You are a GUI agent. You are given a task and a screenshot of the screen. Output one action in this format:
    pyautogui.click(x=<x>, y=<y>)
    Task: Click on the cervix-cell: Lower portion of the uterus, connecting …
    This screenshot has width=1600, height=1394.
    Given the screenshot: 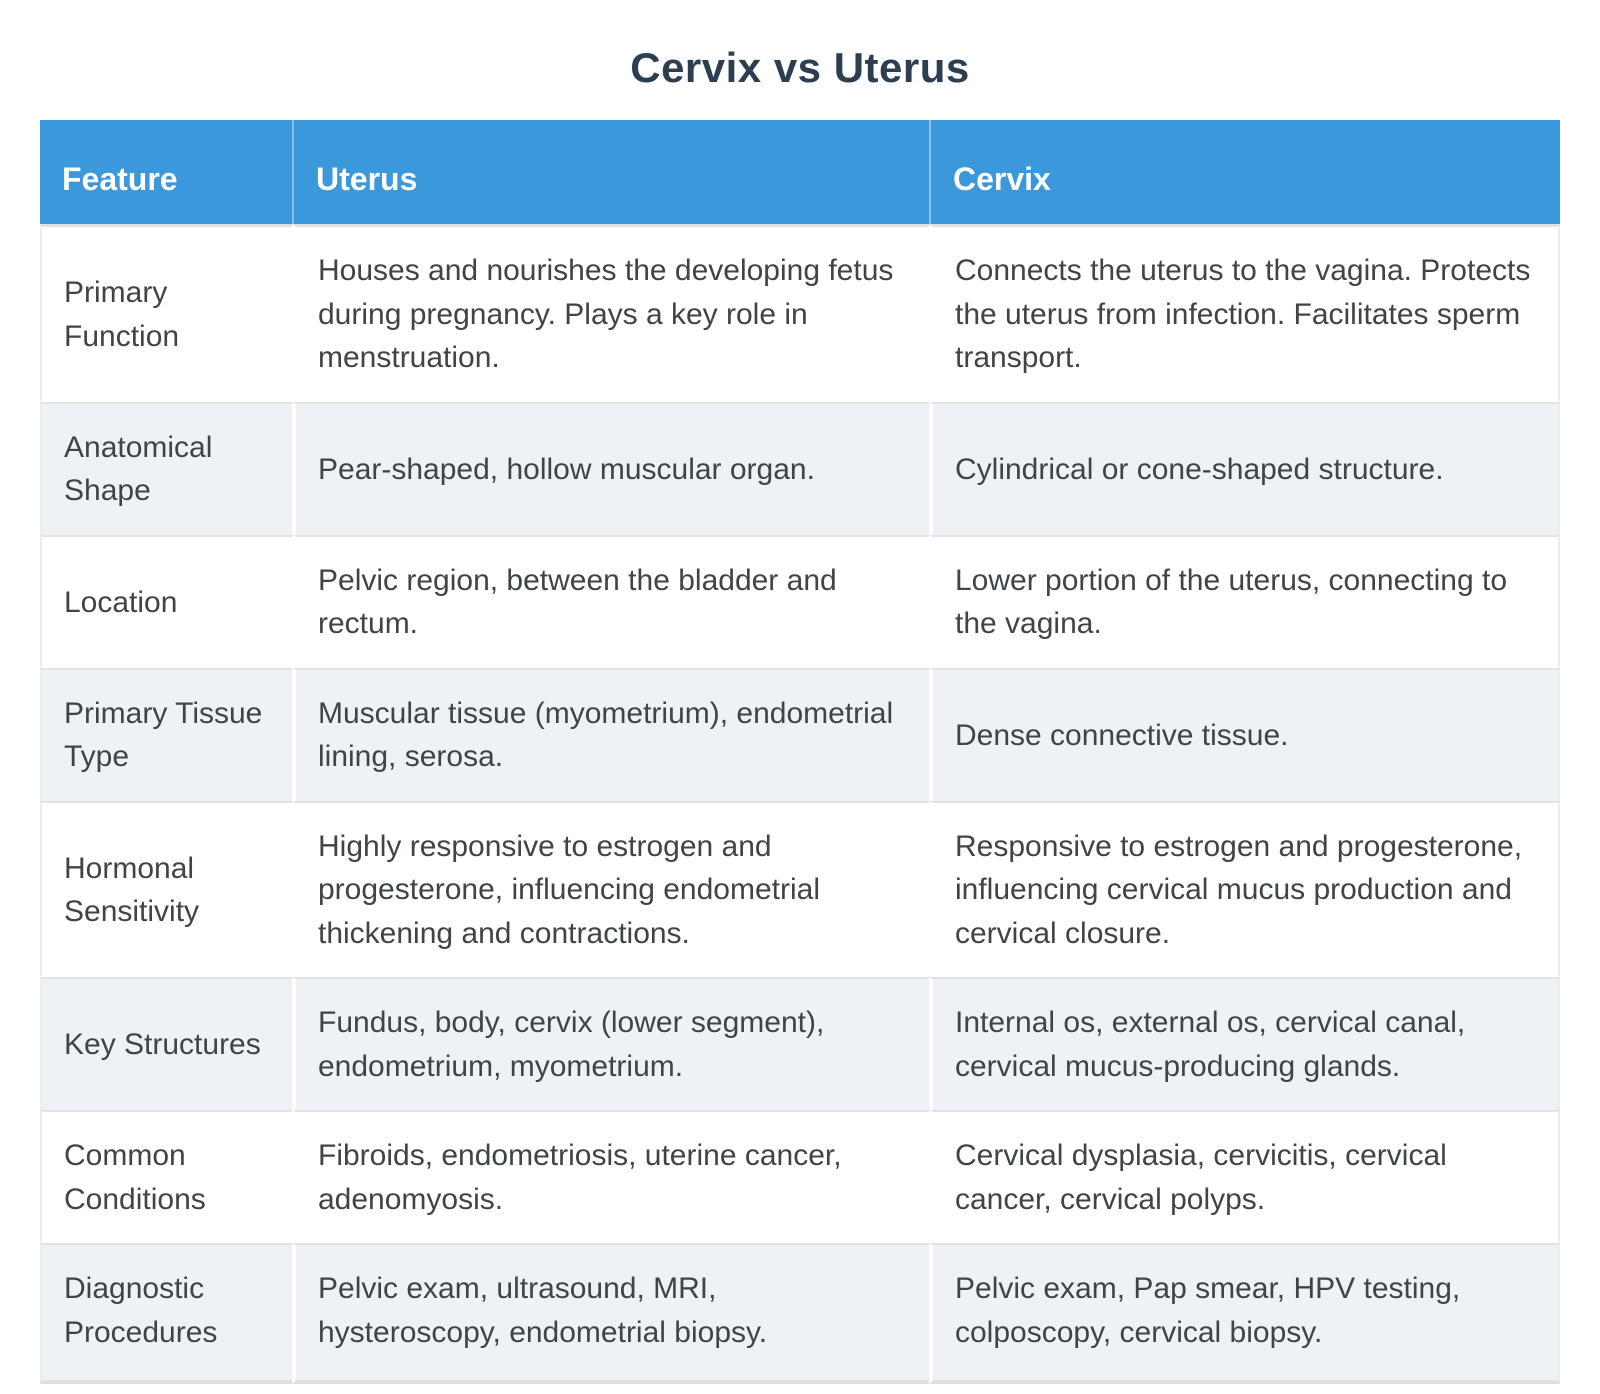 What is the action you would take?
    pyautogui.click(x=1244, y=601)
    